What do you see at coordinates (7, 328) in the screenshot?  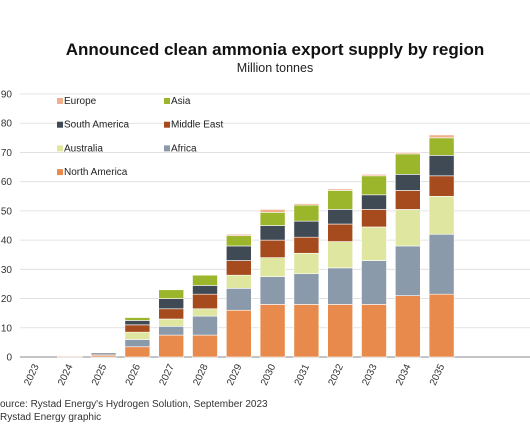 I see `y-tick-label: 10` at bounding box center [7, 328].